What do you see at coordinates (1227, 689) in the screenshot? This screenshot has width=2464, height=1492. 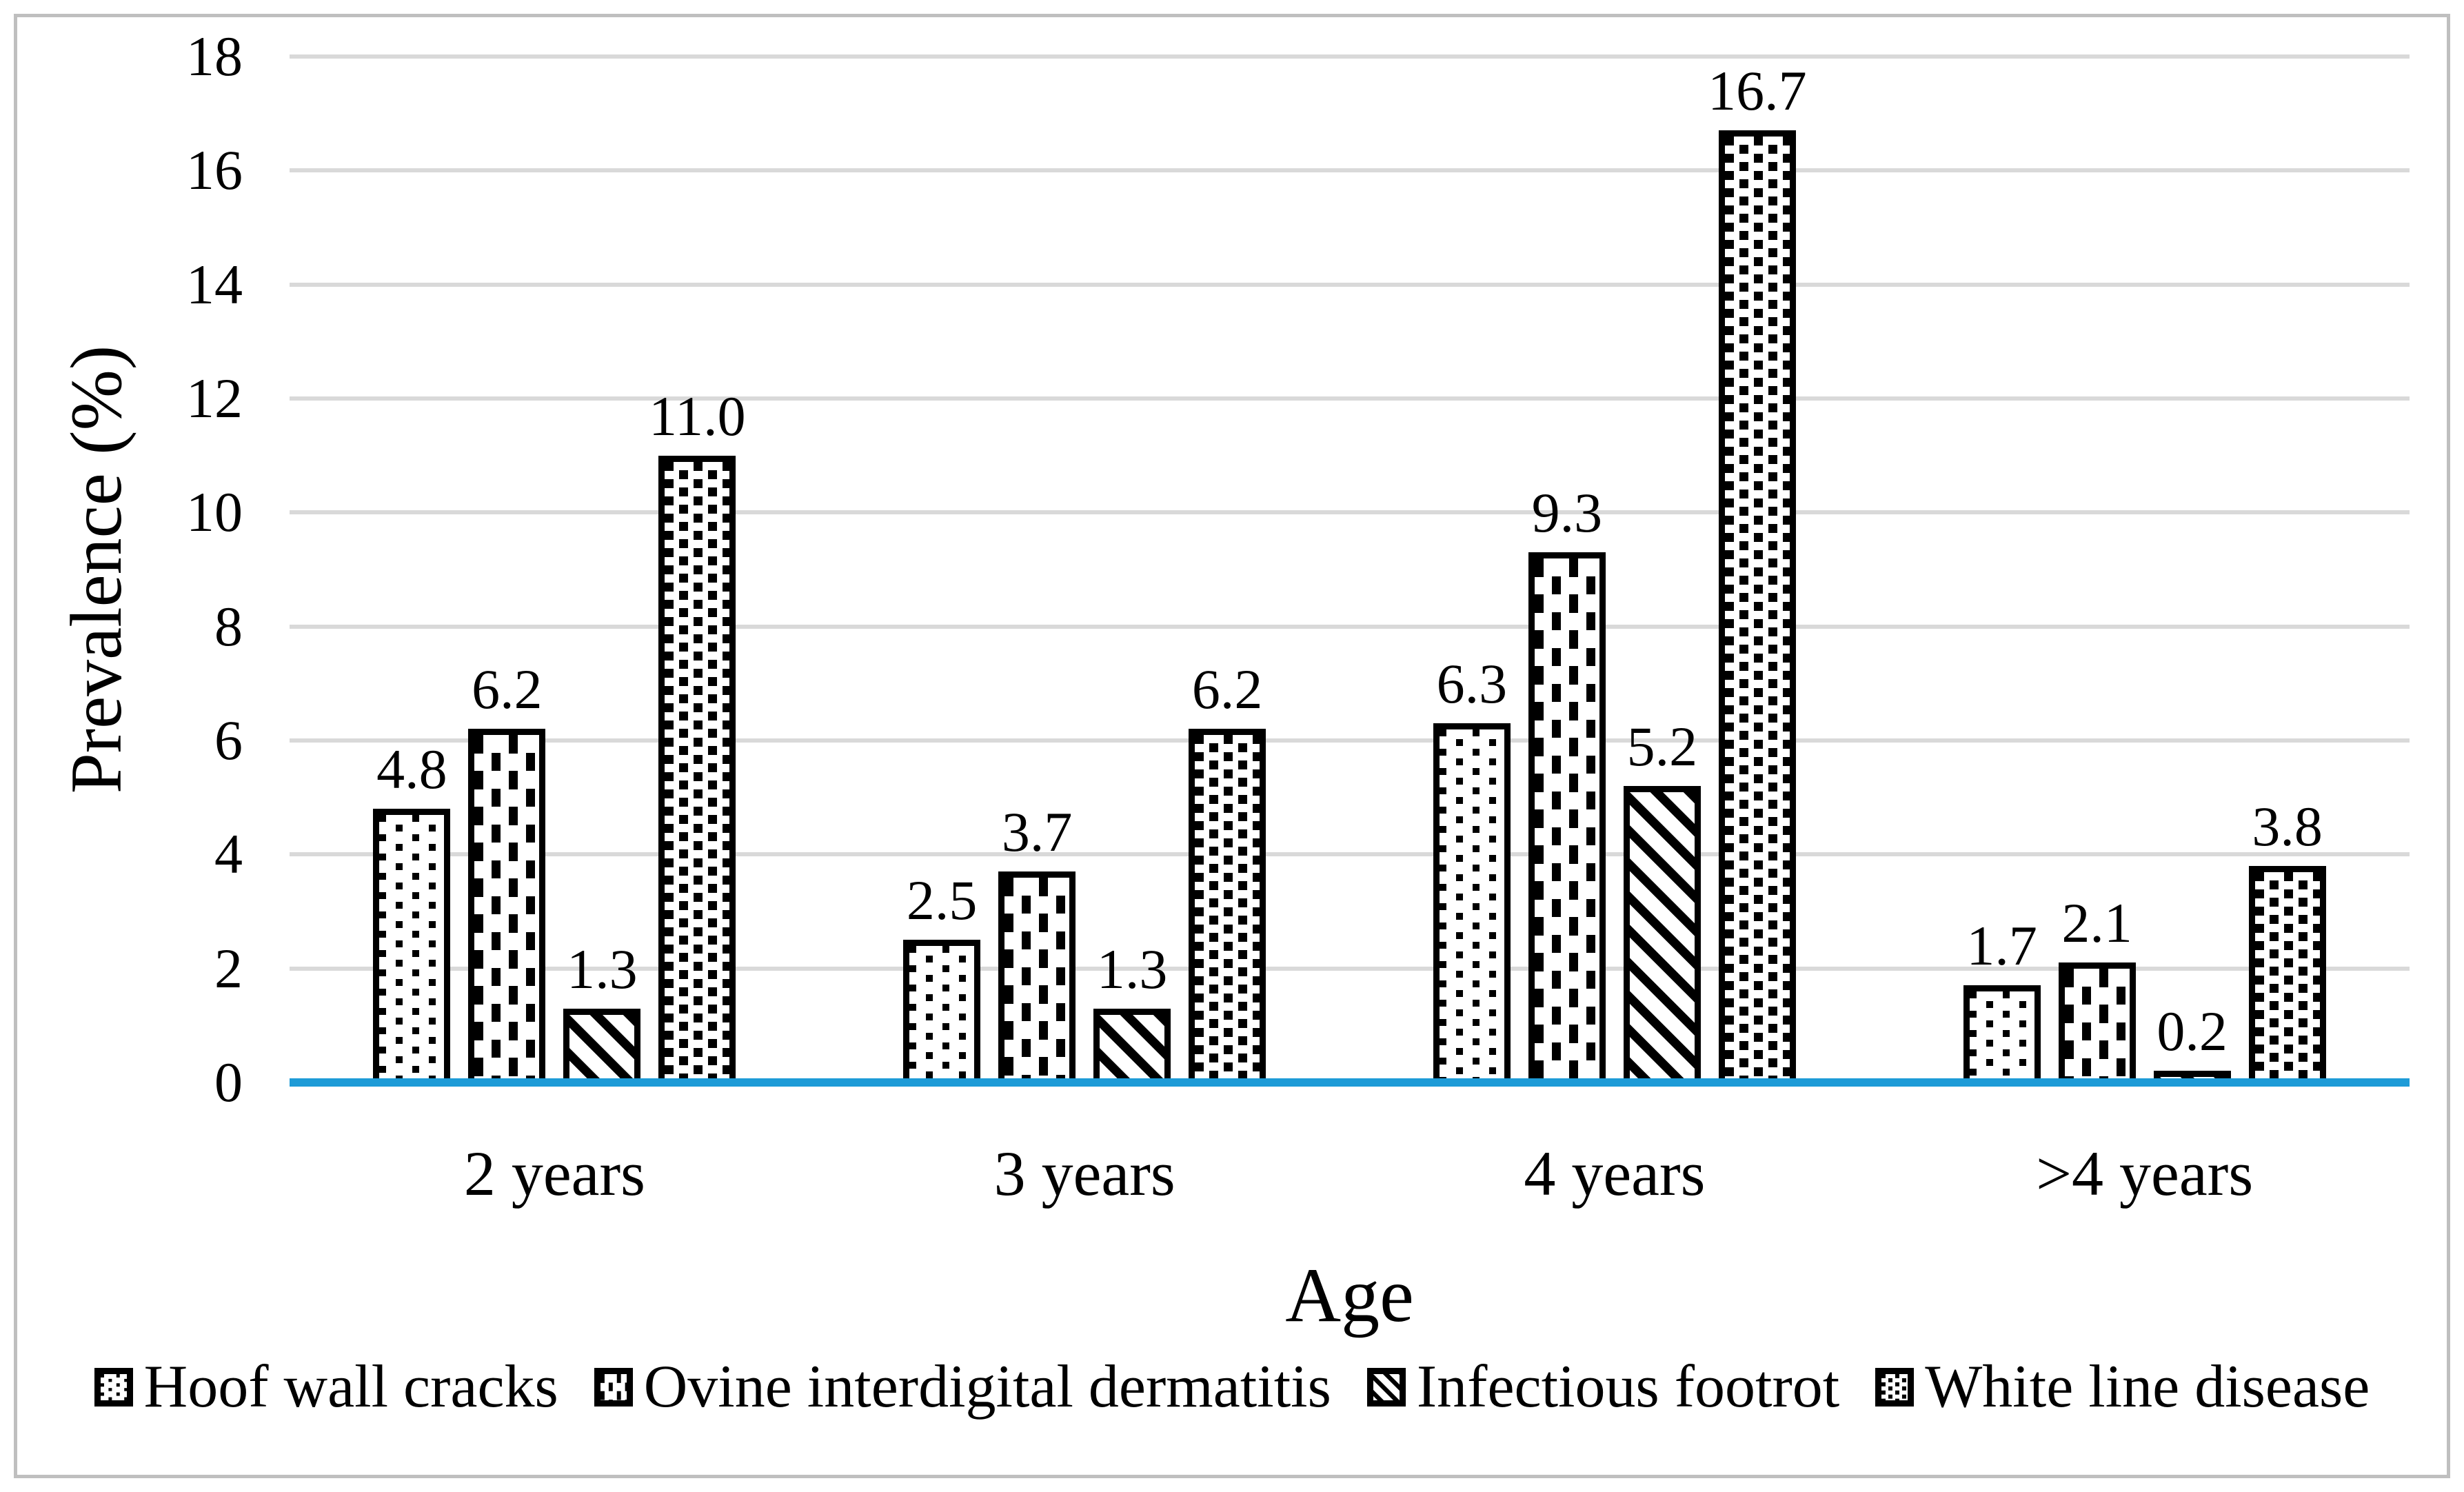 I see `value-label-white-line-disease-3-years: 6.2` at bounding box center [1227, 689].